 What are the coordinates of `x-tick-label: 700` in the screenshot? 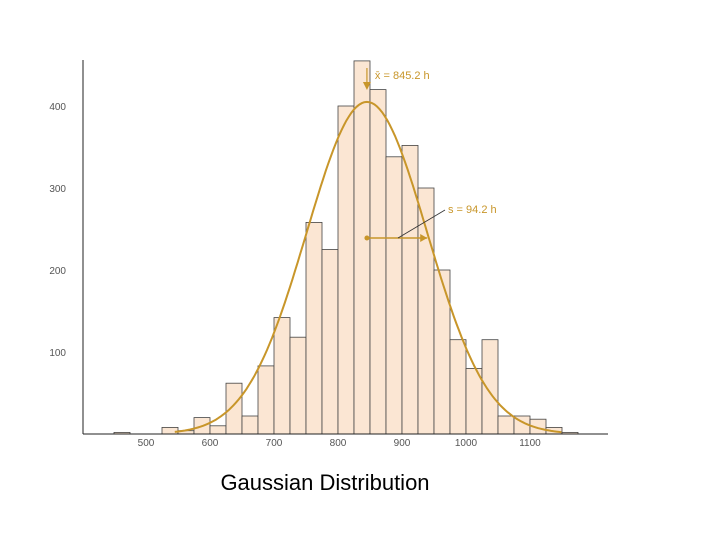 It's located at (274, 443).